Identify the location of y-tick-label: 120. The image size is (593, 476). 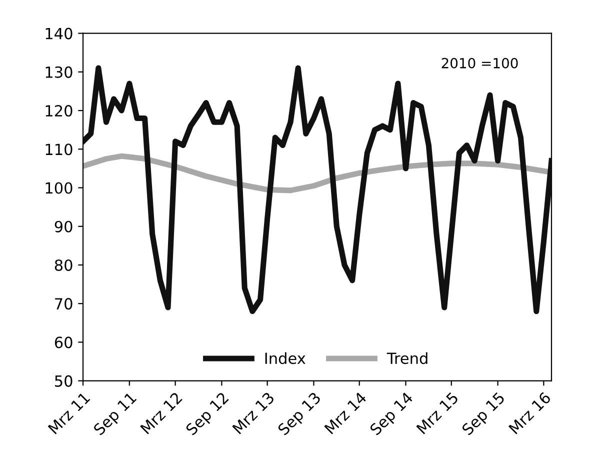
(59, 111).